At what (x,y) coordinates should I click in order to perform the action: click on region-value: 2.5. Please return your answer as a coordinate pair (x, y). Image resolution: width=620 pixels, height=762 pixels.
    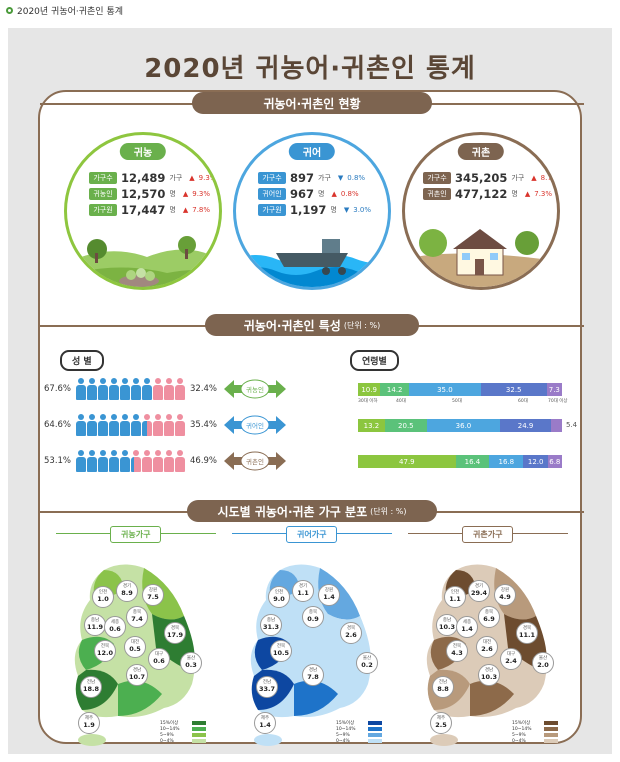
    Looking at the image, I should click on (441, 725).